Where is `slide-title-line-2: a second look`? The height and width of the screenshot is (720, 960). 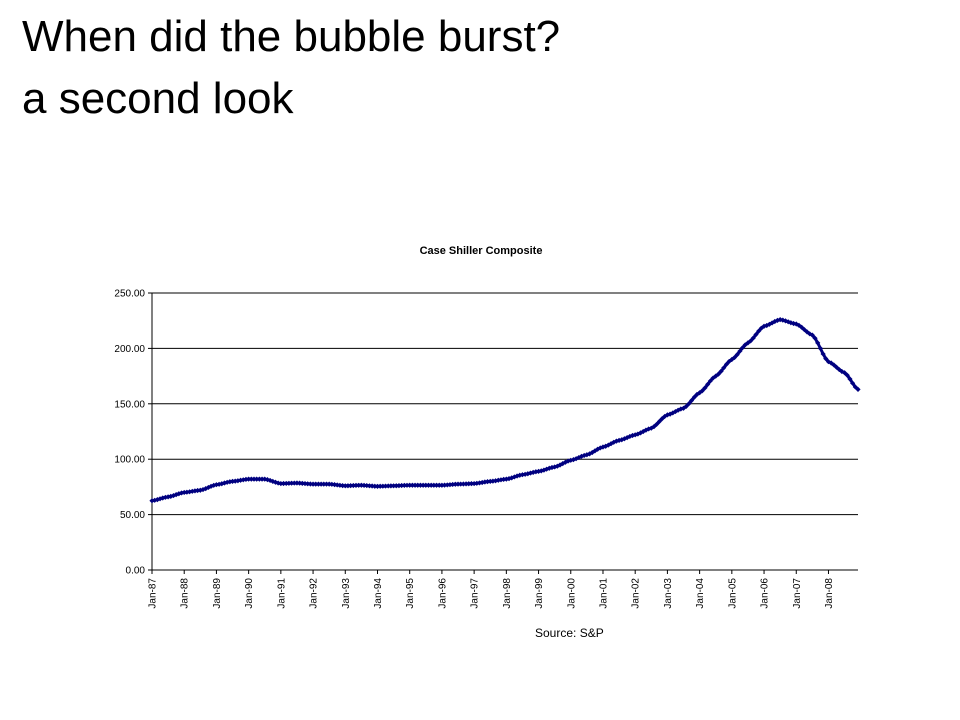 slide-title-line-2: a second look is located at coordinates (158, 98).